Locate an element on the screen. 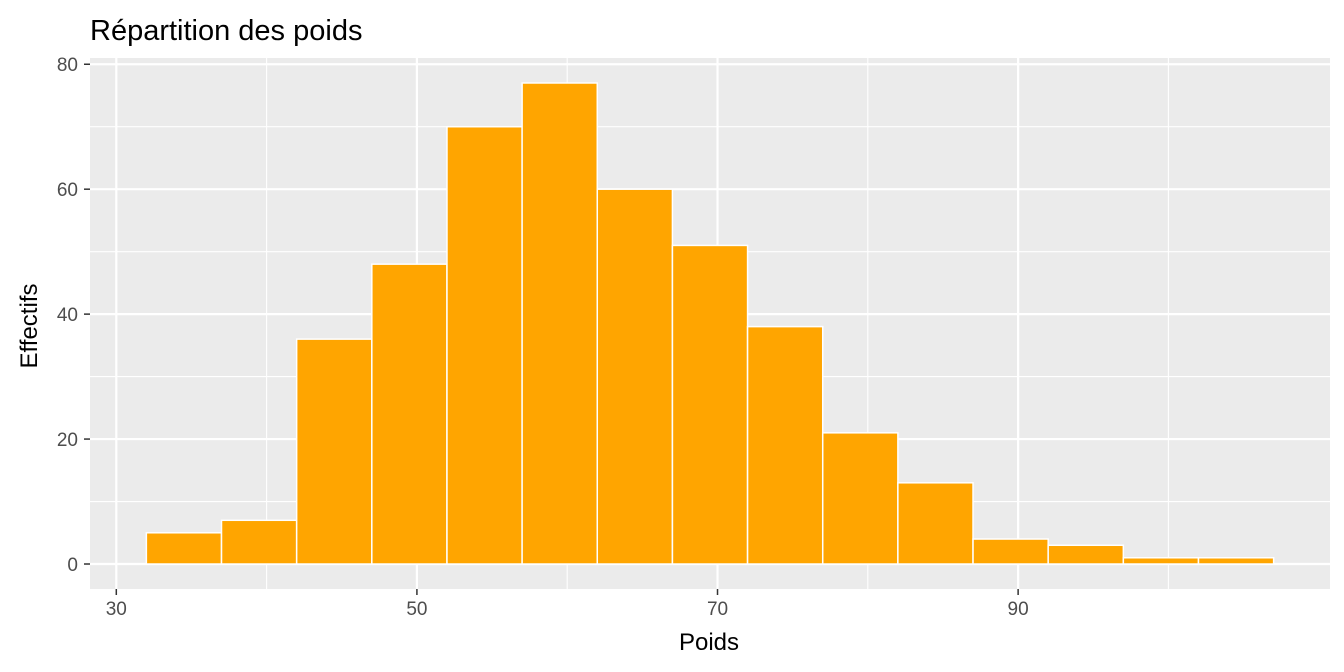  x-axis-title: Poids is located at coordinates (709, 642).